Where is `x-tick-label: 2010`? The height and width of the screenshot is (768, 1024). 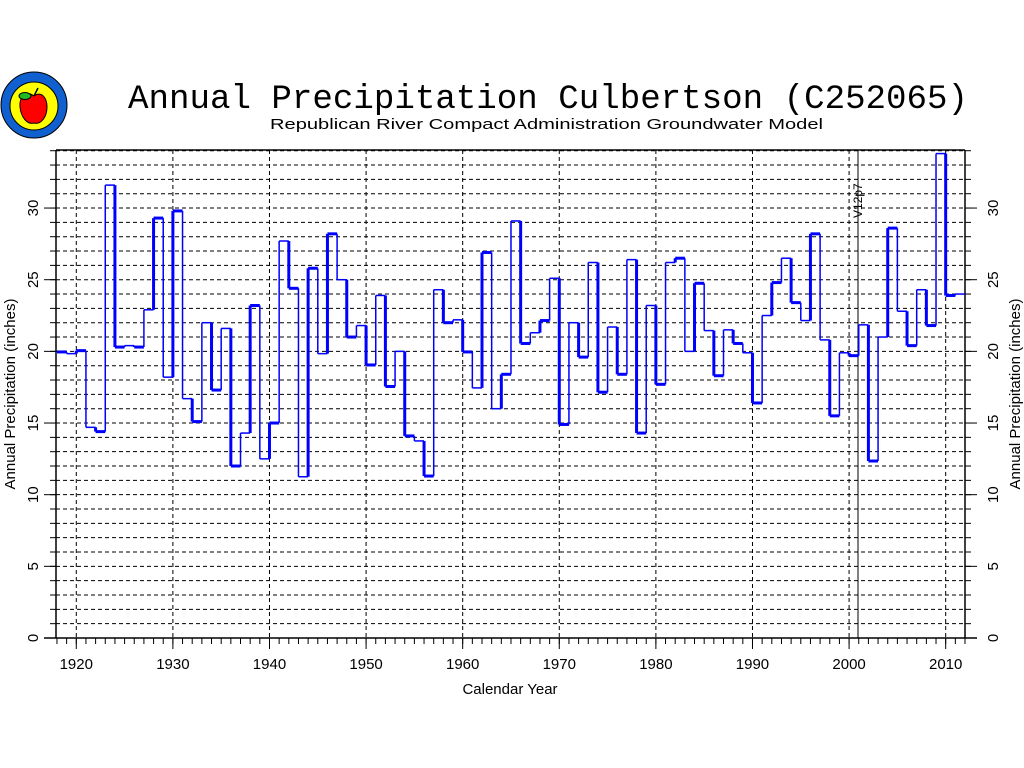 x-tick-label: 2010 is located at coordinates (945, 664).